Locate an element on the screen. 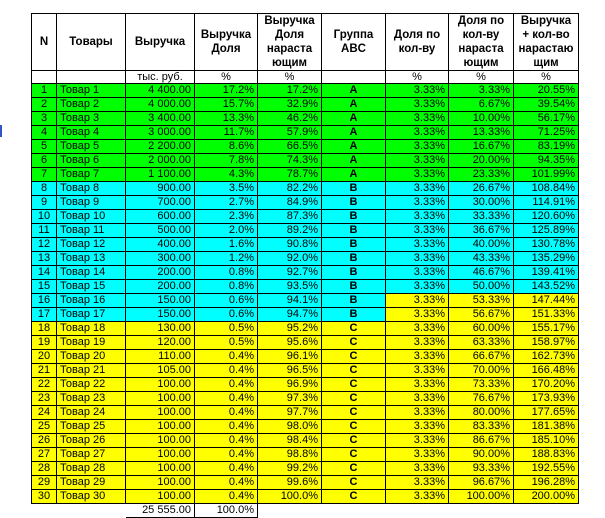 This screenshot has height=518, width=605. cell-qty-cumulative: 83.33% is located at coordinates (481, 426).